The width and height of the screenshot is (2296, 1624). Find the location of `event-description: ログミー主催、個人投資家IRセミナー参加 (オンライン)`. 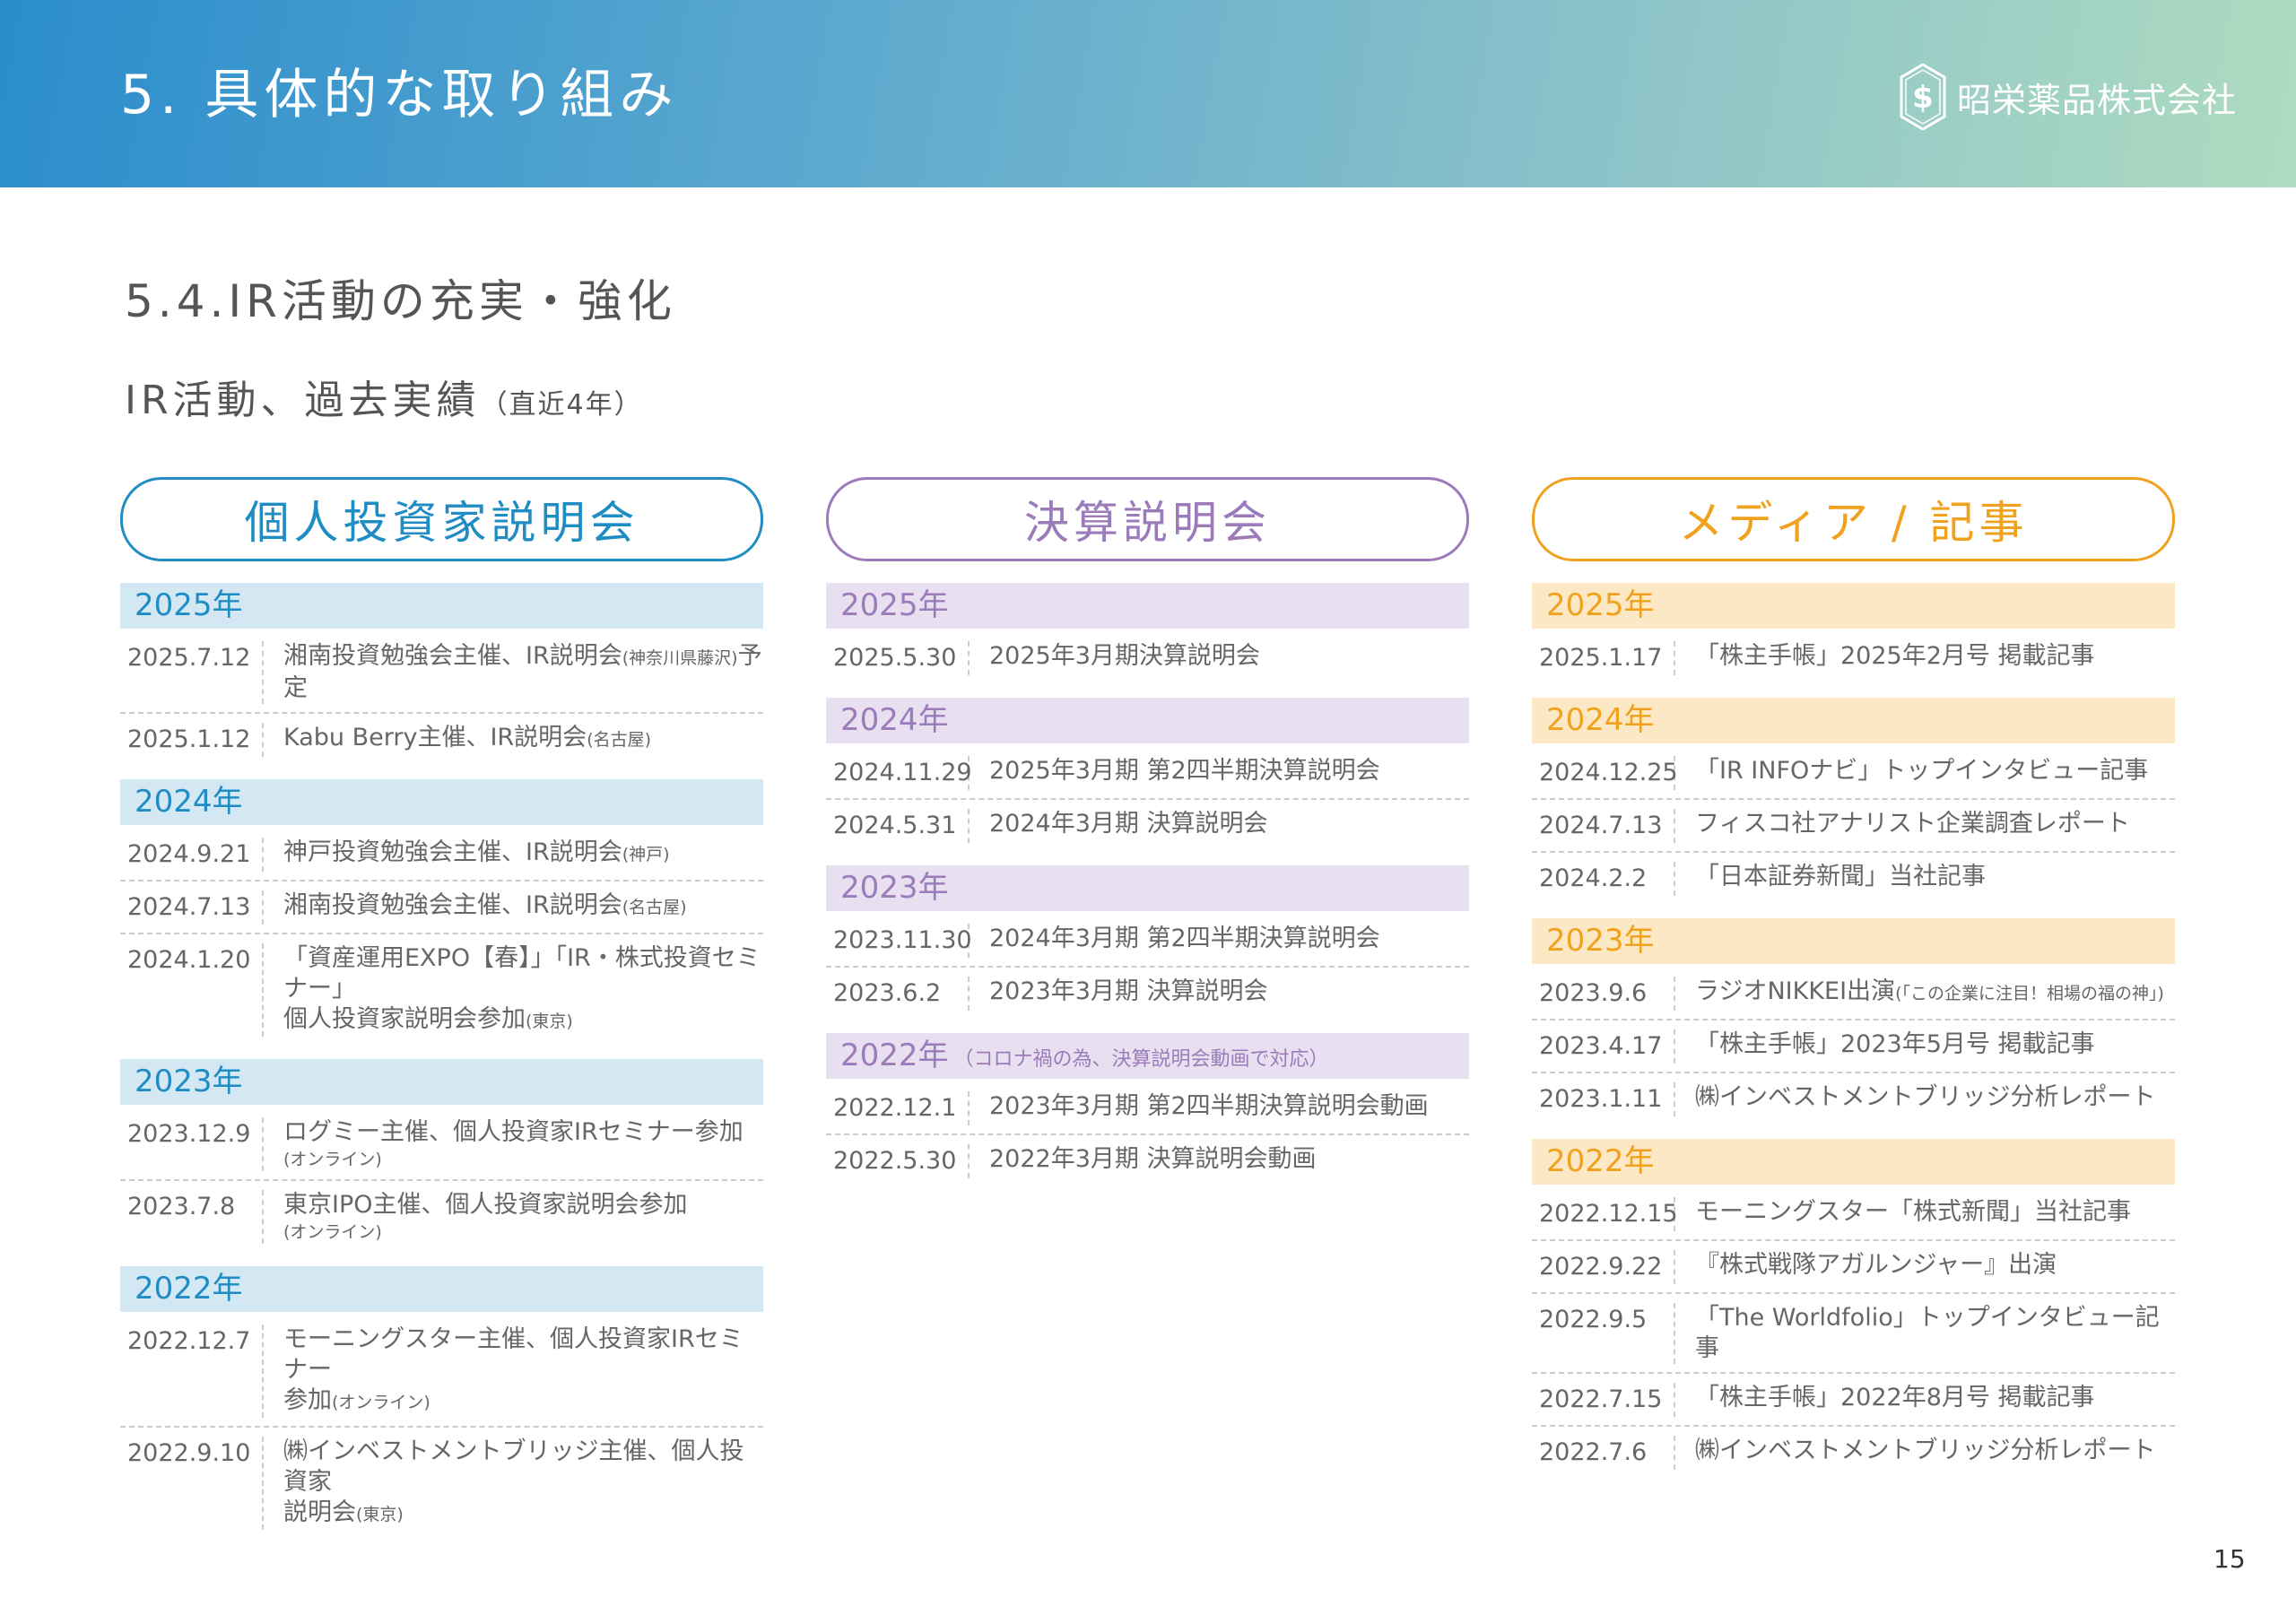

event-description: ログミー主催、個人投資家IRセミナー参加 (オンライン) is located at coordinates (504, 1144).